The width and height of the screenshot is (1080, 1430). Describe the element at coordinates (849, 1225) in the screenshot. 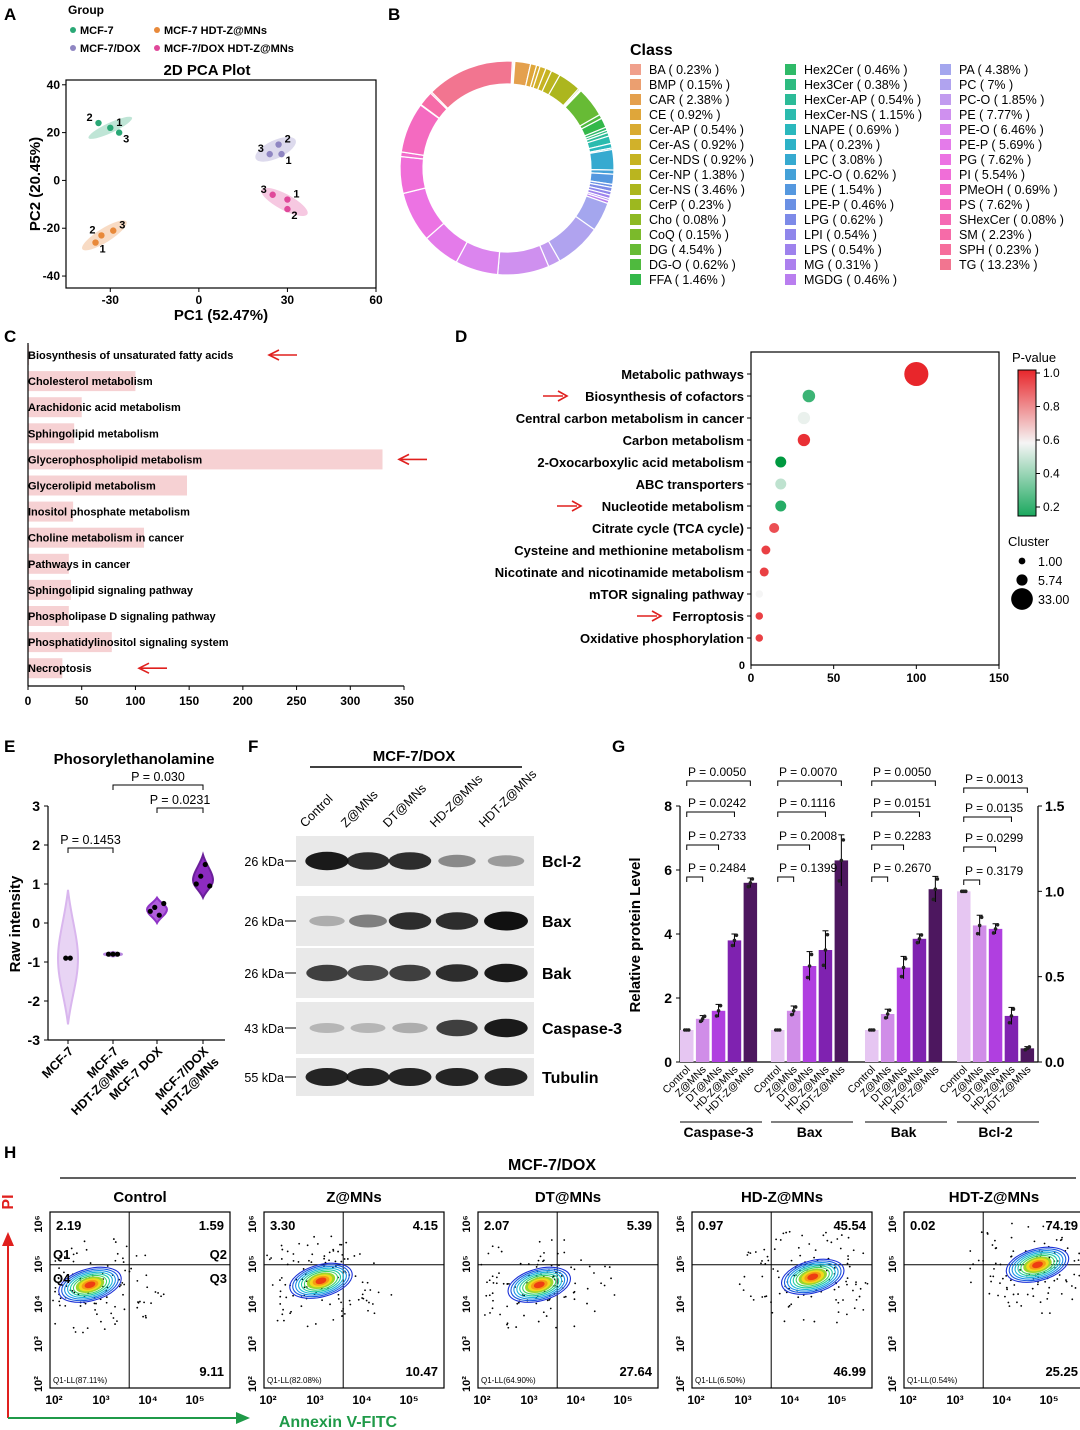

I see `q2-percentage: 45.54` at that location.